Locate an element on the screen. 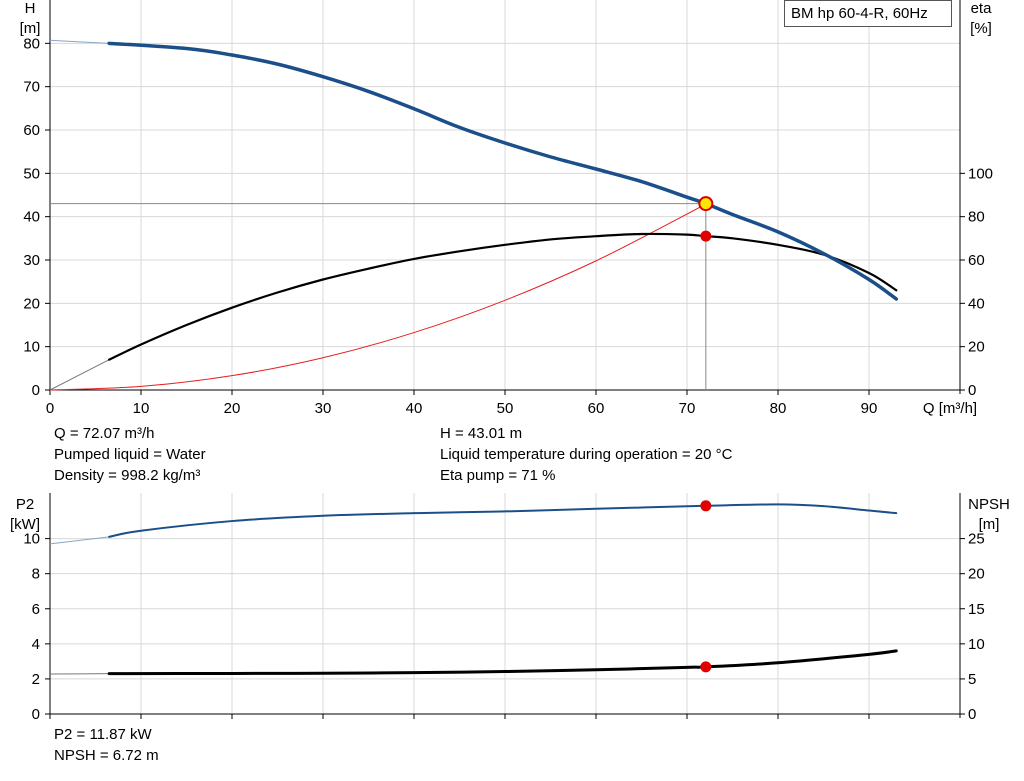 Image resolution: width=1024 pixels, height=781 pixels. left-axis-title: H is located at coordinates (30, 8).